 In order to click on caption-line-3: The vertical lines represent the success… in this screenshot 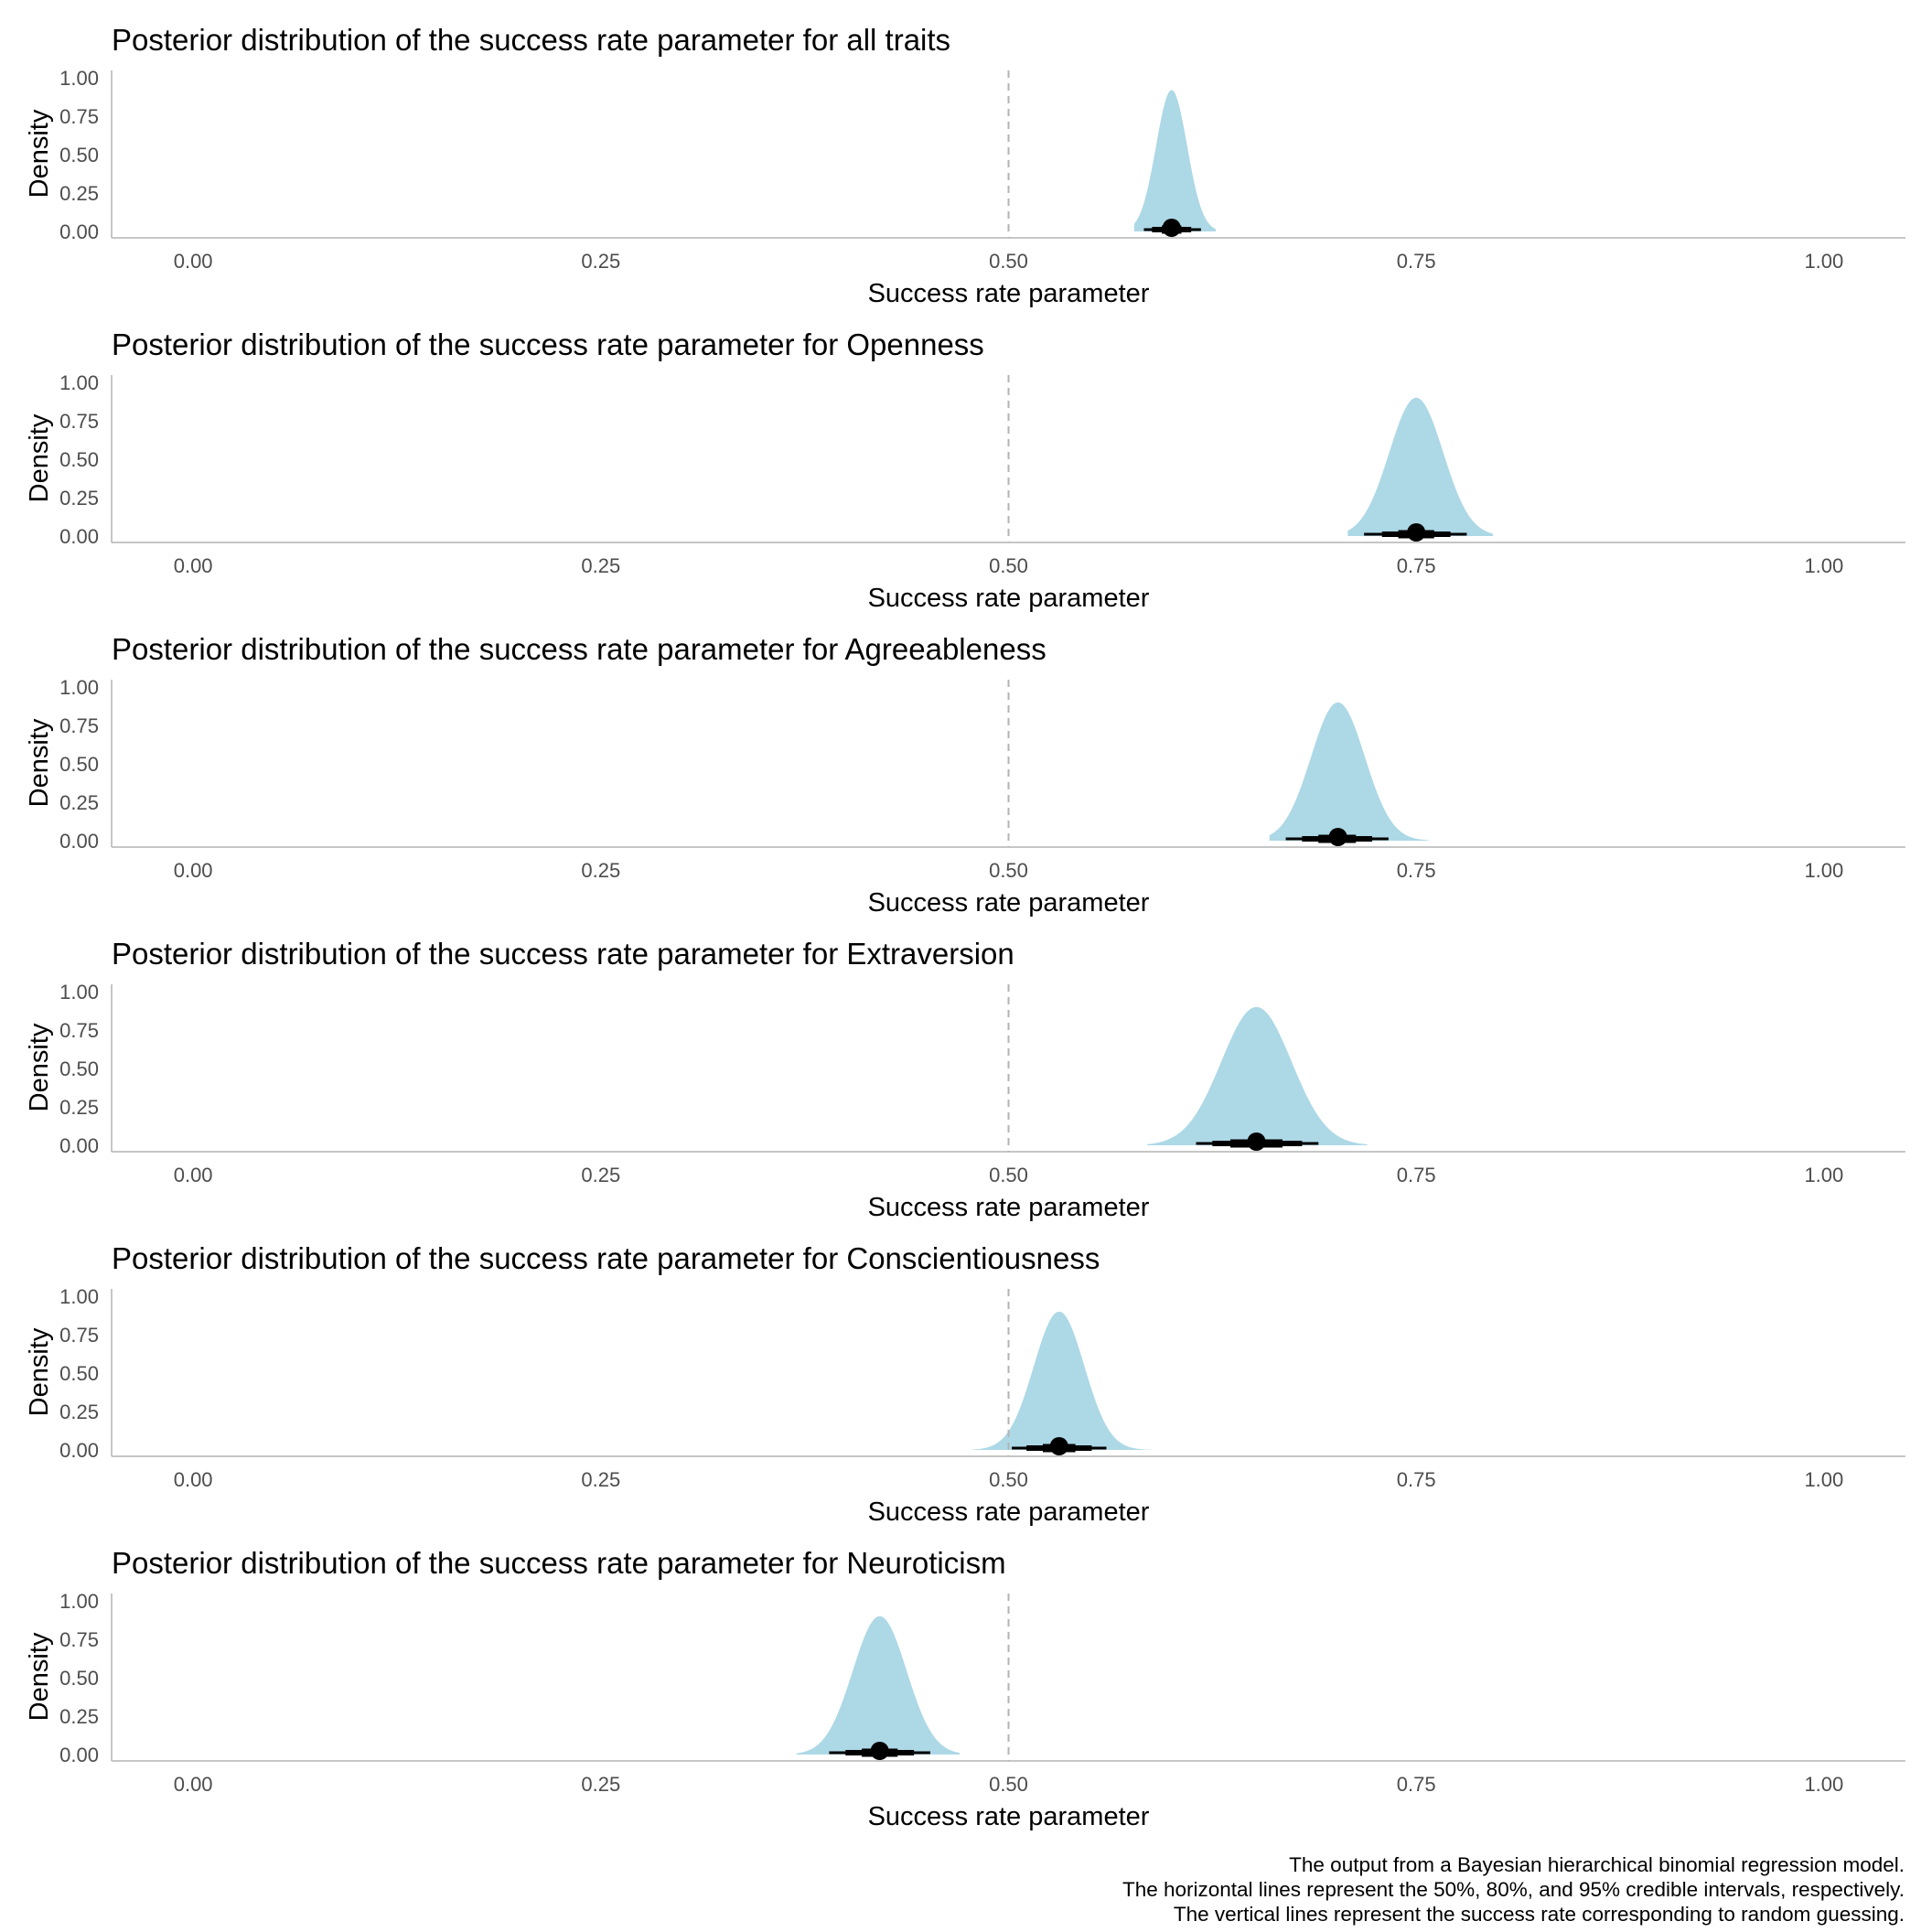, I will do `click(1539, 1915)`.